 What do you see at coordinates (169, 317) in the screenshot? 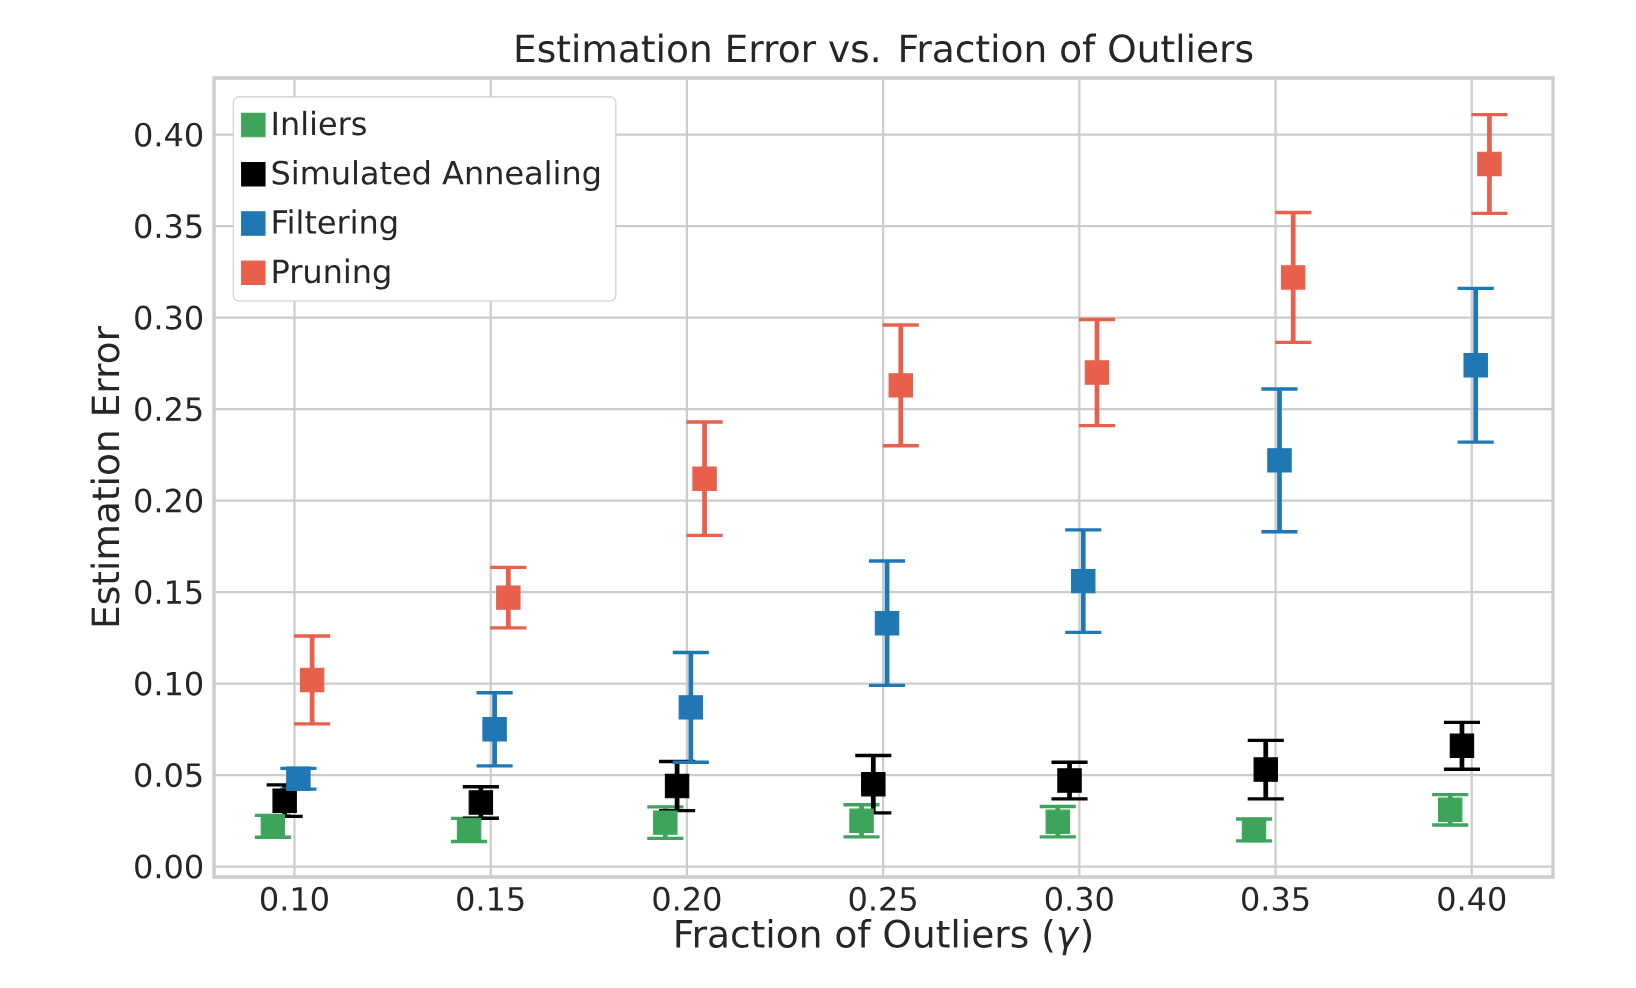
I see `y-tick-label: 0.30` at bounding box center [169, 317].